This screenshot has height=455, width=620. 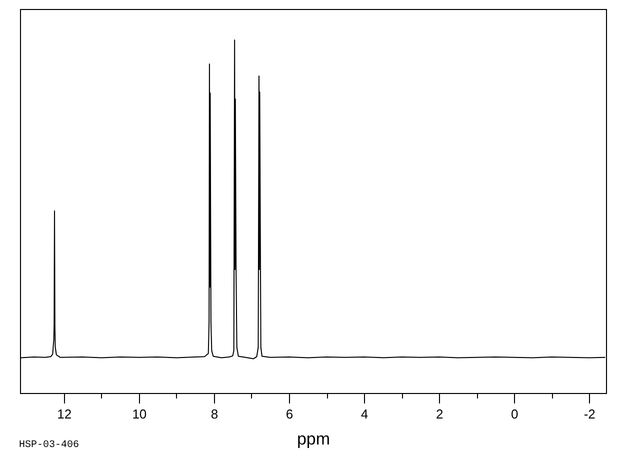 What do you see at coordinates (290, 414) in the screenshot?
I see `x-tick-label: 6` at bounding box center [290, 414].